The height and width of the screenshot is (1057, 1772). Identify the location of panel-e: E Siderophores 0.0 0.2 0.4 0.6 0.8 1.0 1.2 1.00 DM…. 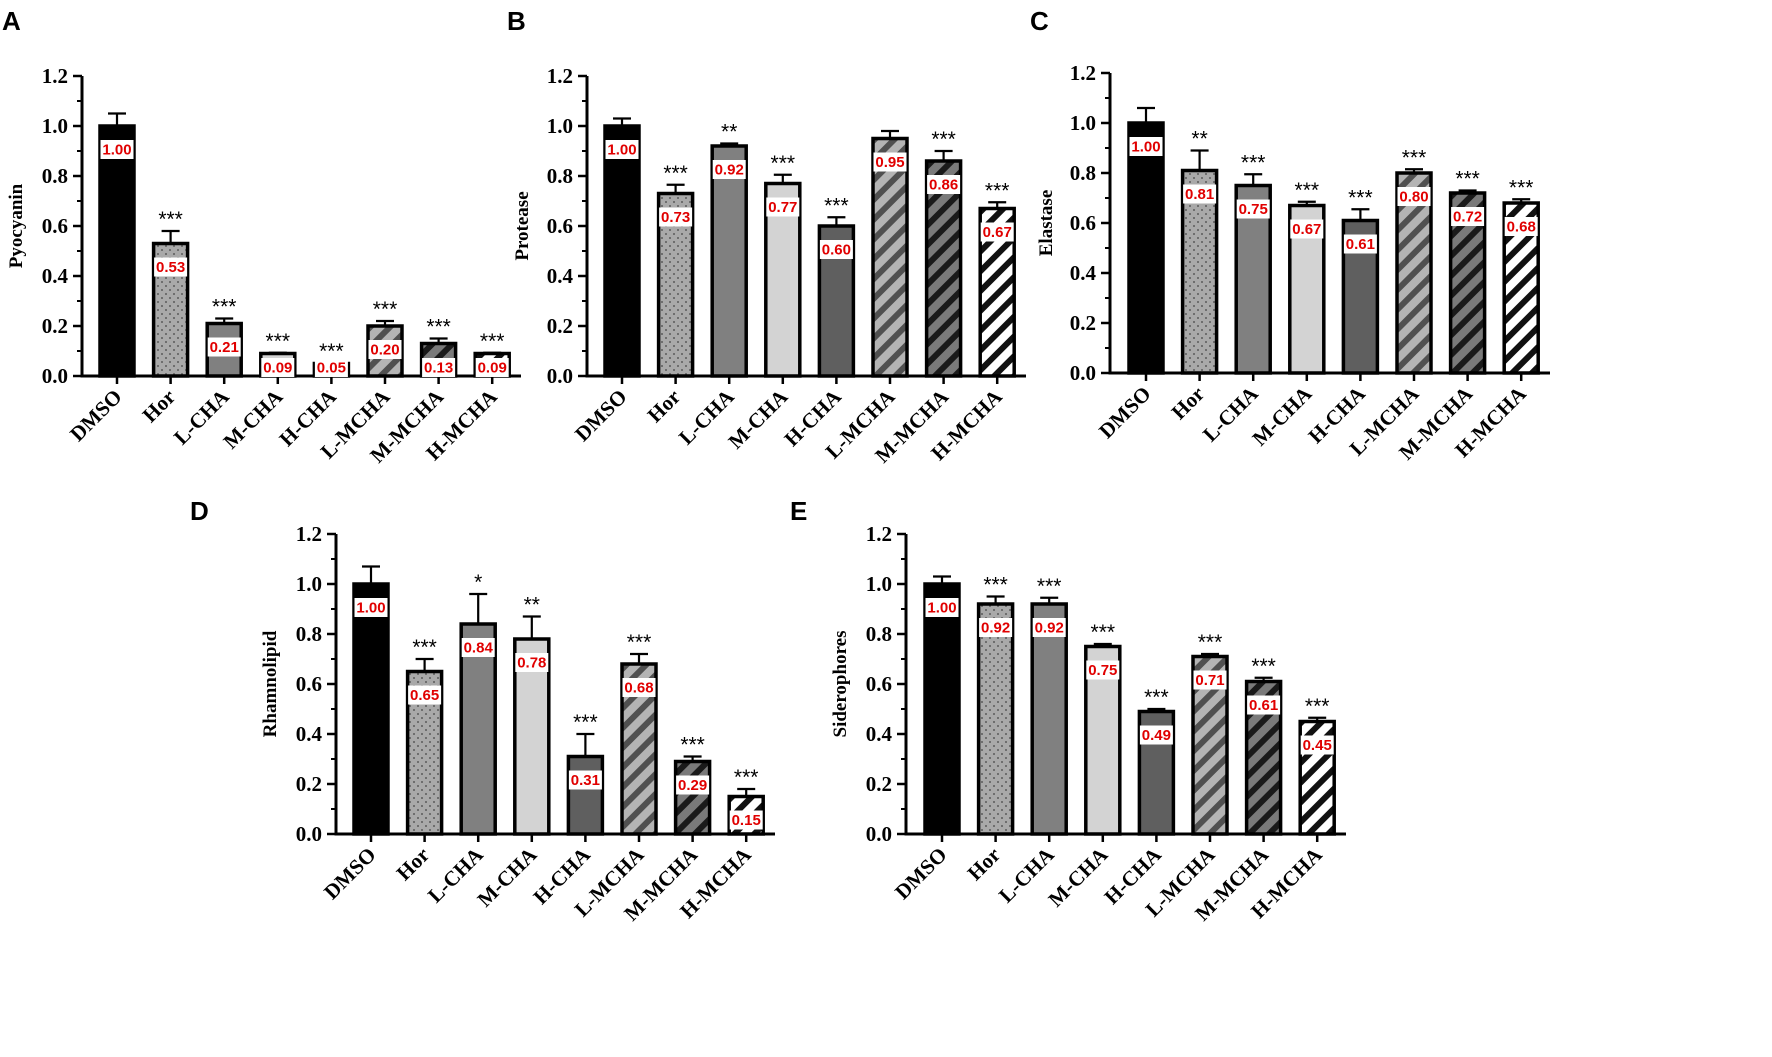
(1068, 711).